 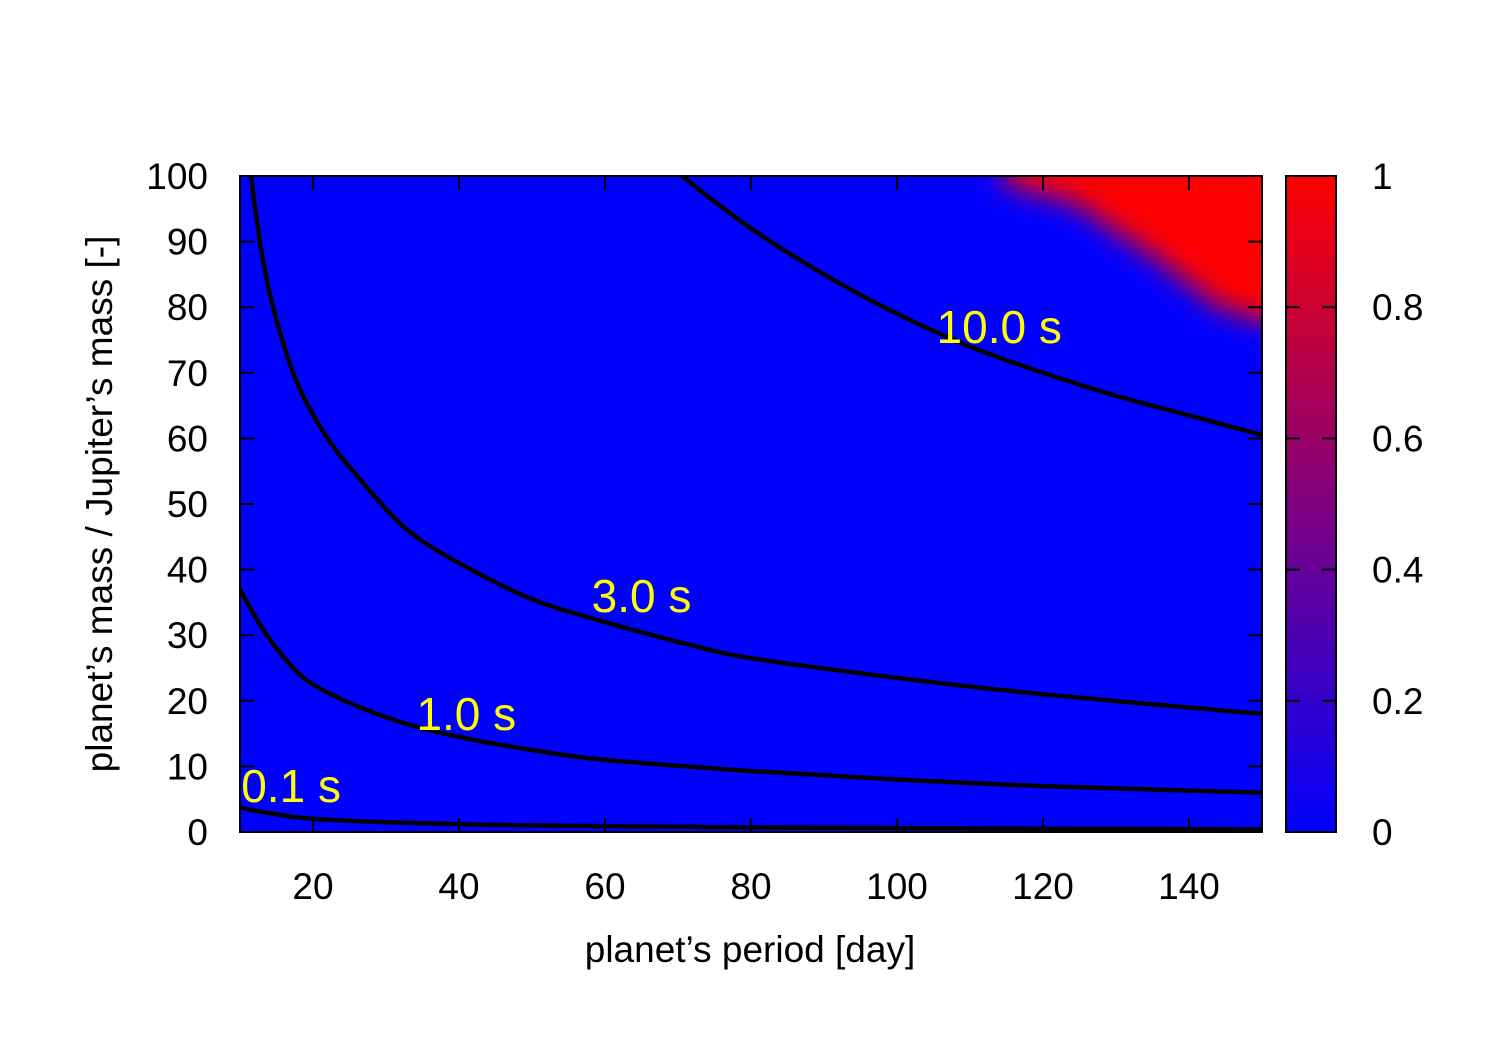 What do you see at coordinates (99, 504) in the screenshot?
I see `y-axis-title: planet’s mass / Jupiter’s mass [-]` at bounding box center [99, 504].